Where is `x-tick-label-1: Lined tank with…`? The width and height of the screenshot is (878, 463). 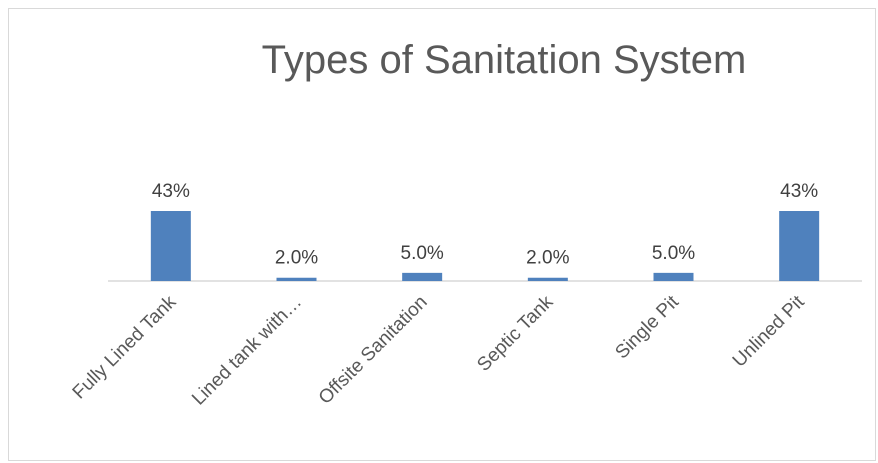
x-tick-label-1: Lined tank with… is located at coordinates (247, 351).